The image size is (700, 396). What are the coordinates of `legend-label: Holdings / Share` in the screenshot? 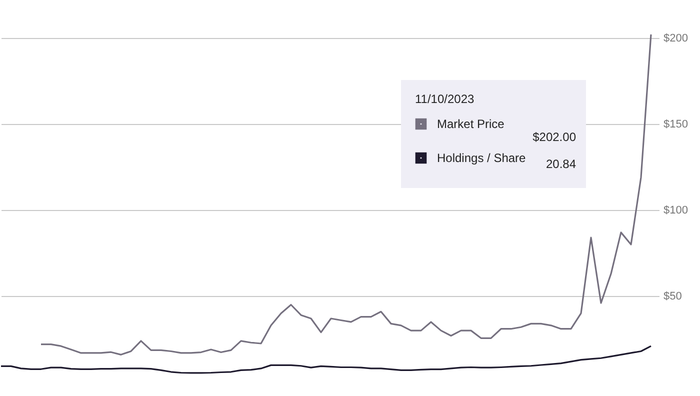 It's located at (481, 158).